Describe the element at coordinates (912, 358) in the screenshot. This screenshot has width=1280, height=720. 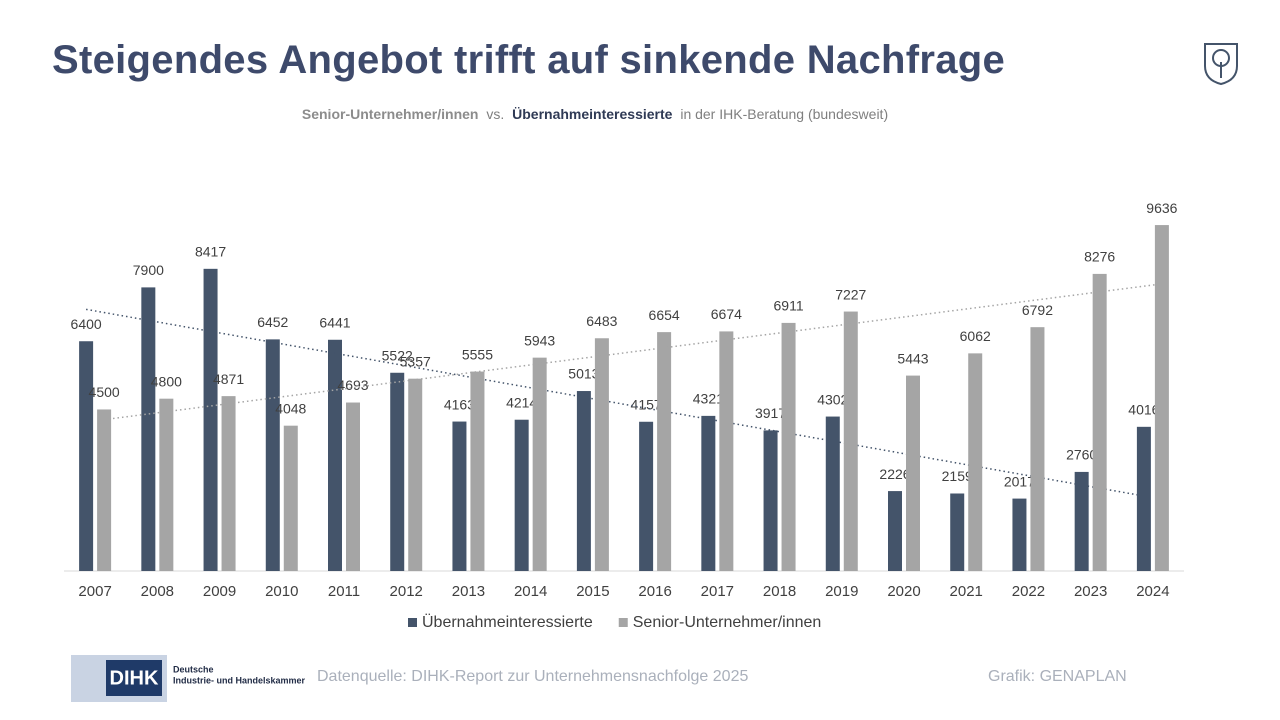
I see `data-label: 5443` at that location.